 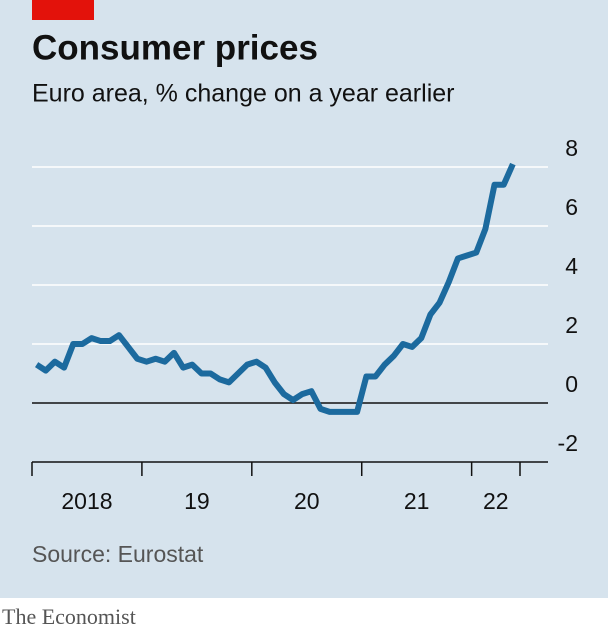 I want to click on x-tick-label: 22, so click(x=496, y=501).